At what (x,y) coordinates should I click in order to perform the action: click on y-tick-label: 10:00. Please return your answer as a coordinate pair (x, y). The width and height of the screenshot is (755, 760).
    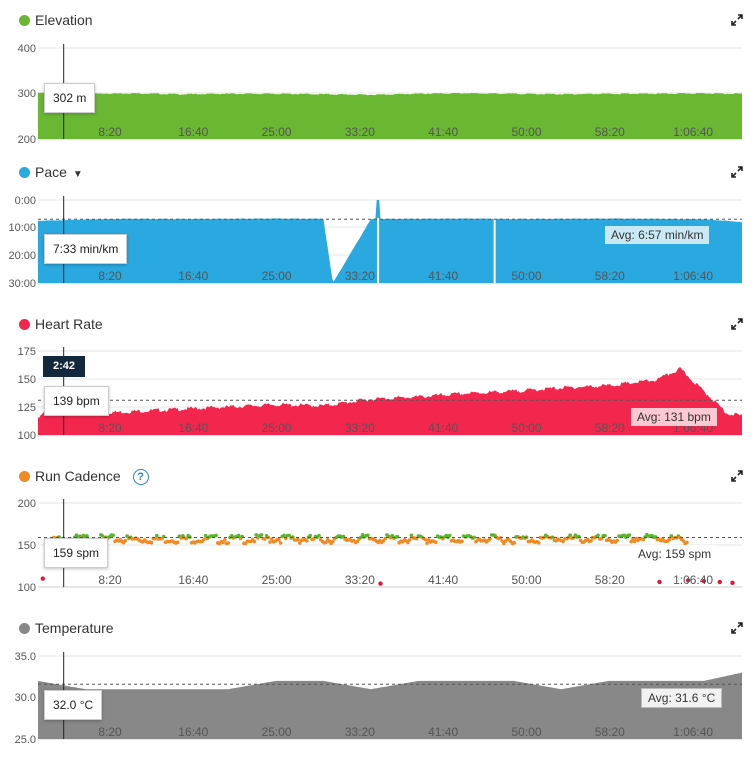
    Looking at the image, I should click on (22, 228).